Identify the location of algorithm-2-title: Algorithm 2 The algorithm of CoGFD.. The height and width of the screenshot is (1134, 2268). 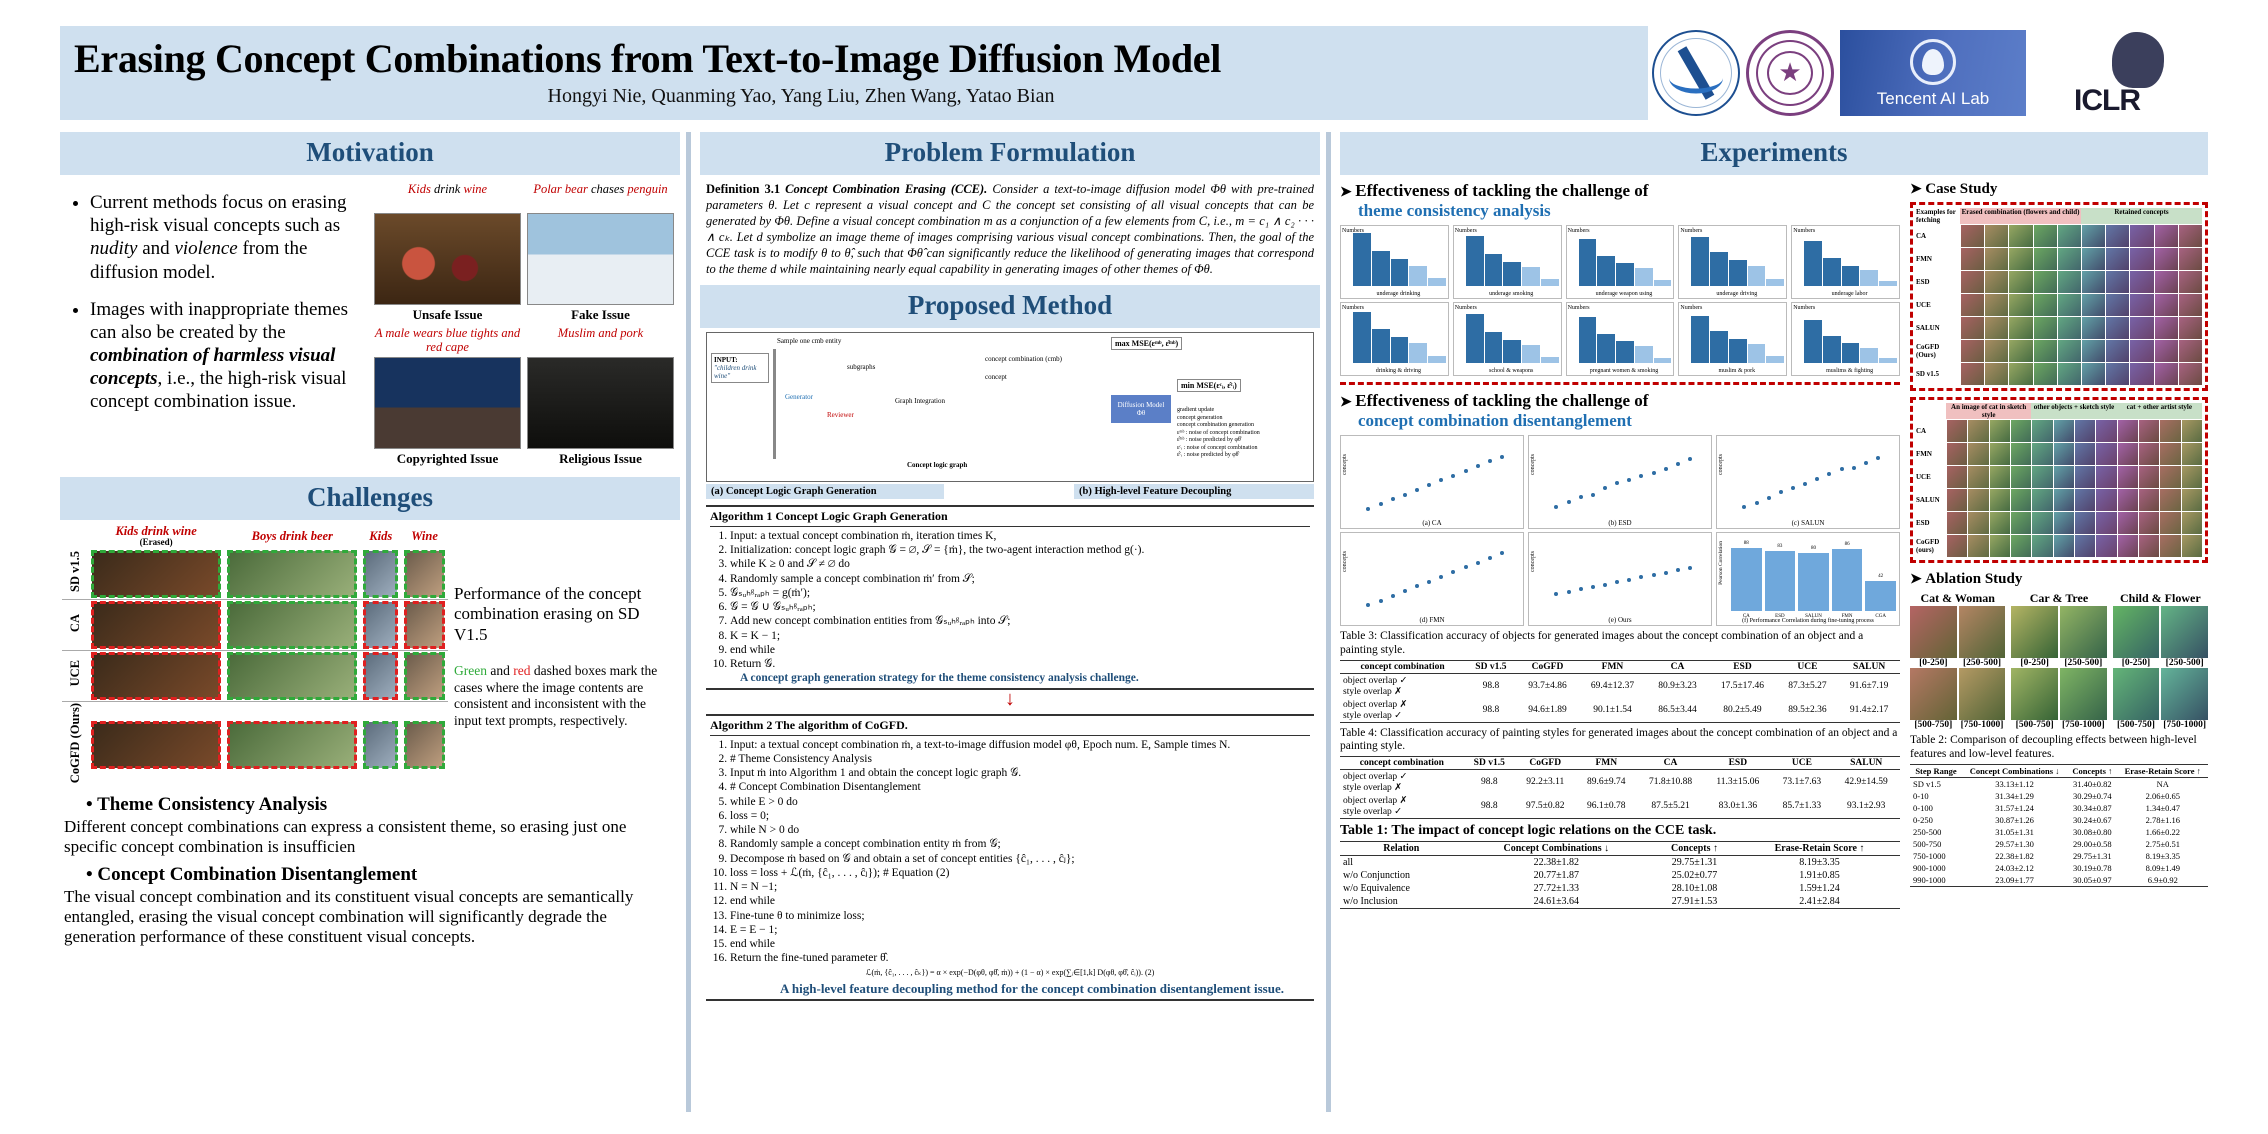
(1010, 727).